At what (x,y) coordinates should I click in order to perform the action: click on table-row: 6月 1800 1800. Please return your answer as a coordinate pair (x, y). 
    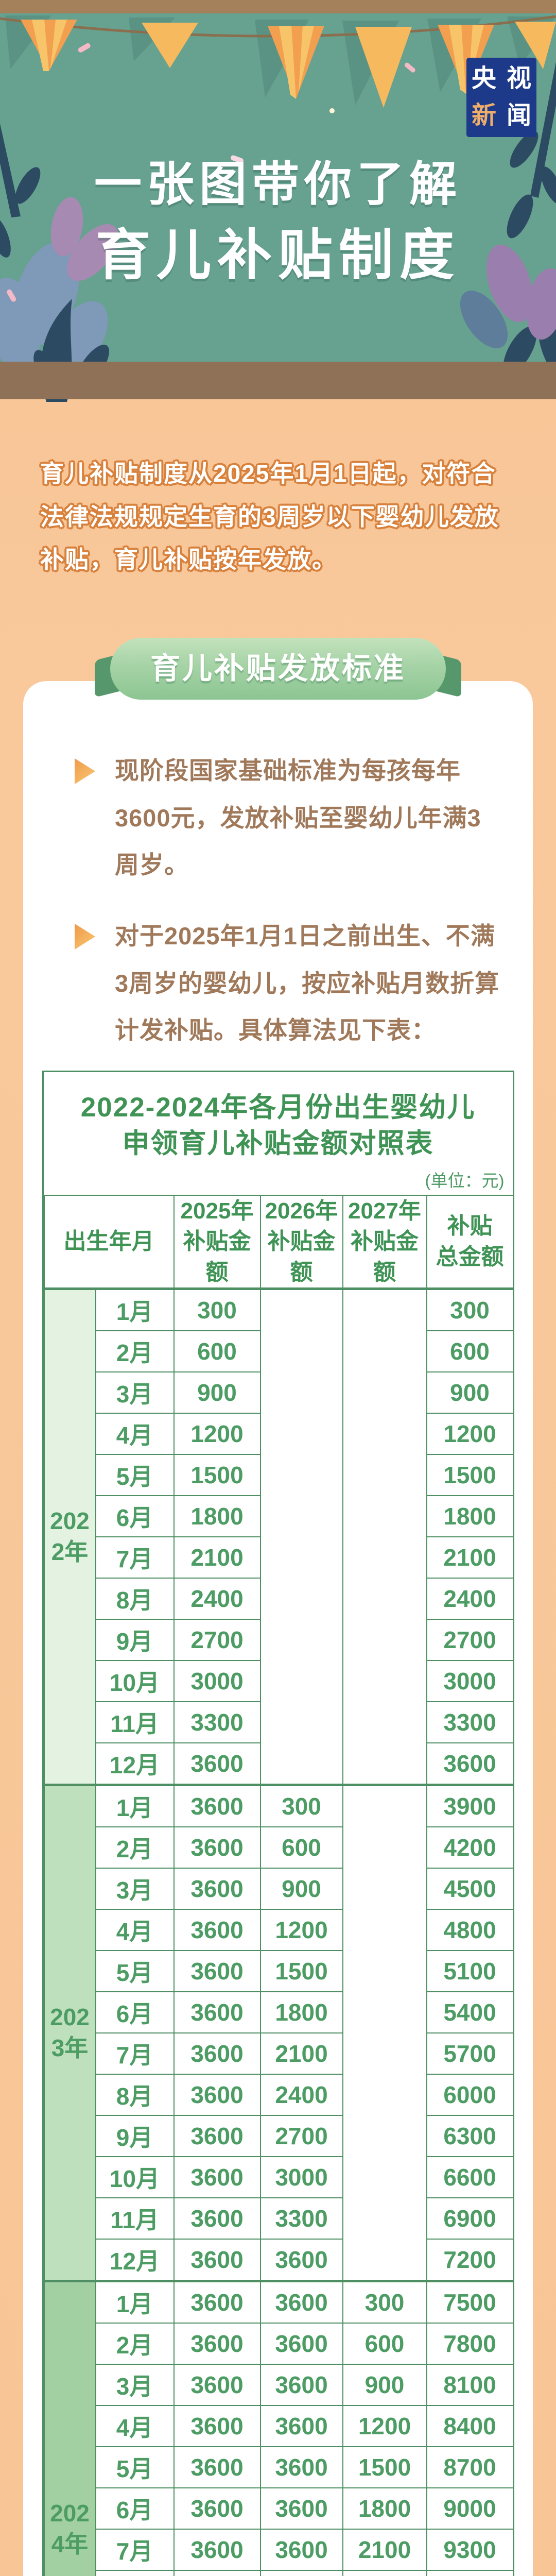
    Looking at the image, I should click on (279, 1516).